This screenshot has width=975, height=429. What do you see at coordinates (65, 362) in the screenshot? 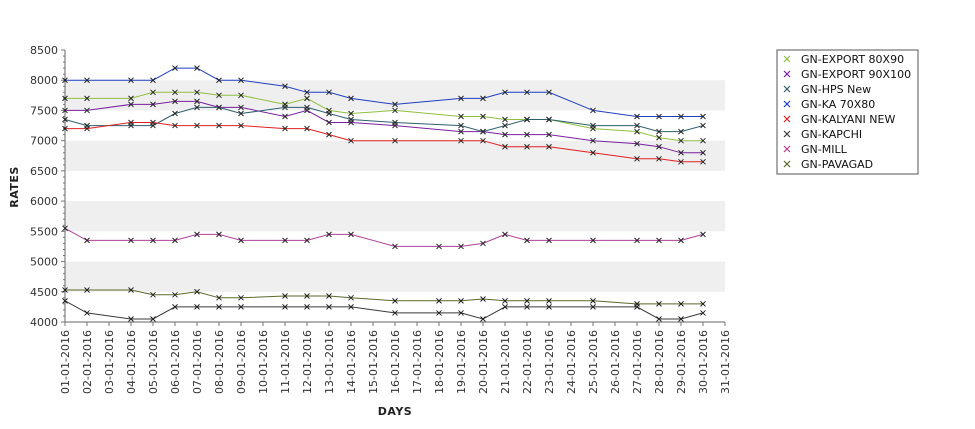
I see `x-tick-label: 01-01-2016` at bounding box center [65, 362].